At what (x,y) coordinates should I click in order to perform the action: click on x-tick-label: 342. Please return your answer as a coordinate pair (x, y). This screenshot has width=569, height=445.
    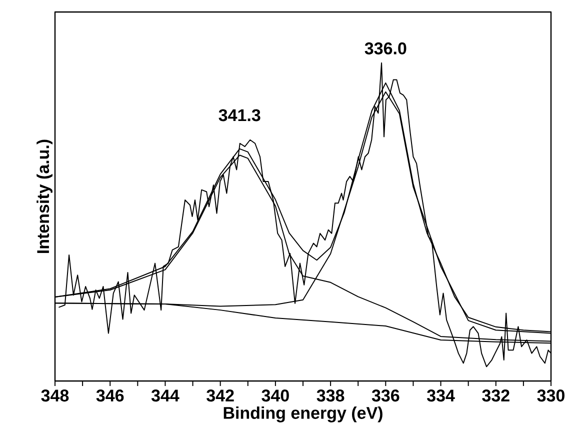
    Looking at the image, I should click on (220, 396).